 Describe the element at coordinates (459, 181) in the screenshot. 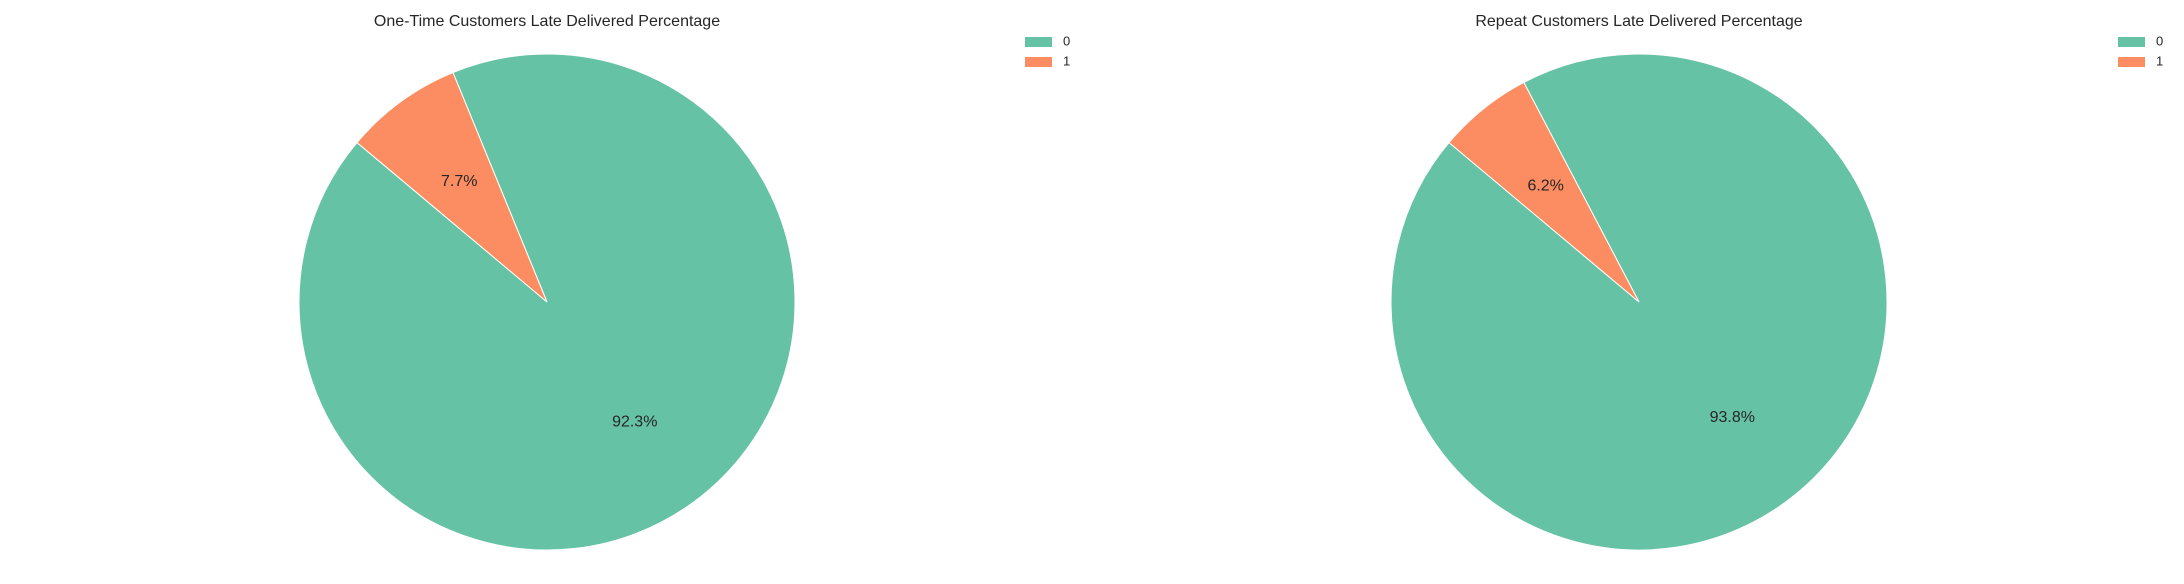

I see `slice-percent-label: 7.7%` at that location.